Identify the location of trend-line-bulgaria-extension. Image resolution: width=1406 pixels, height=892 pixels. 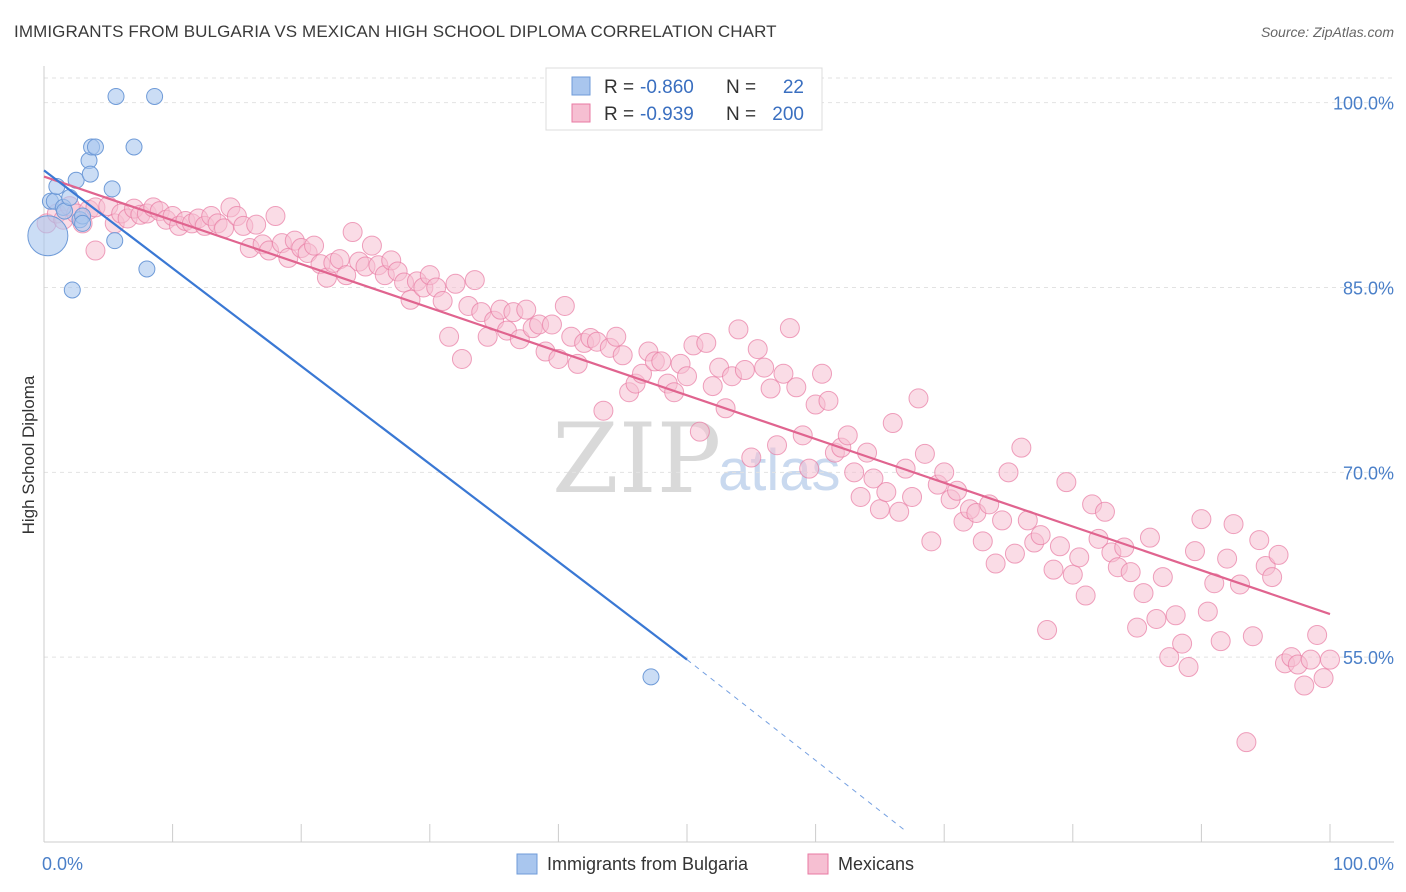
(796, 745).